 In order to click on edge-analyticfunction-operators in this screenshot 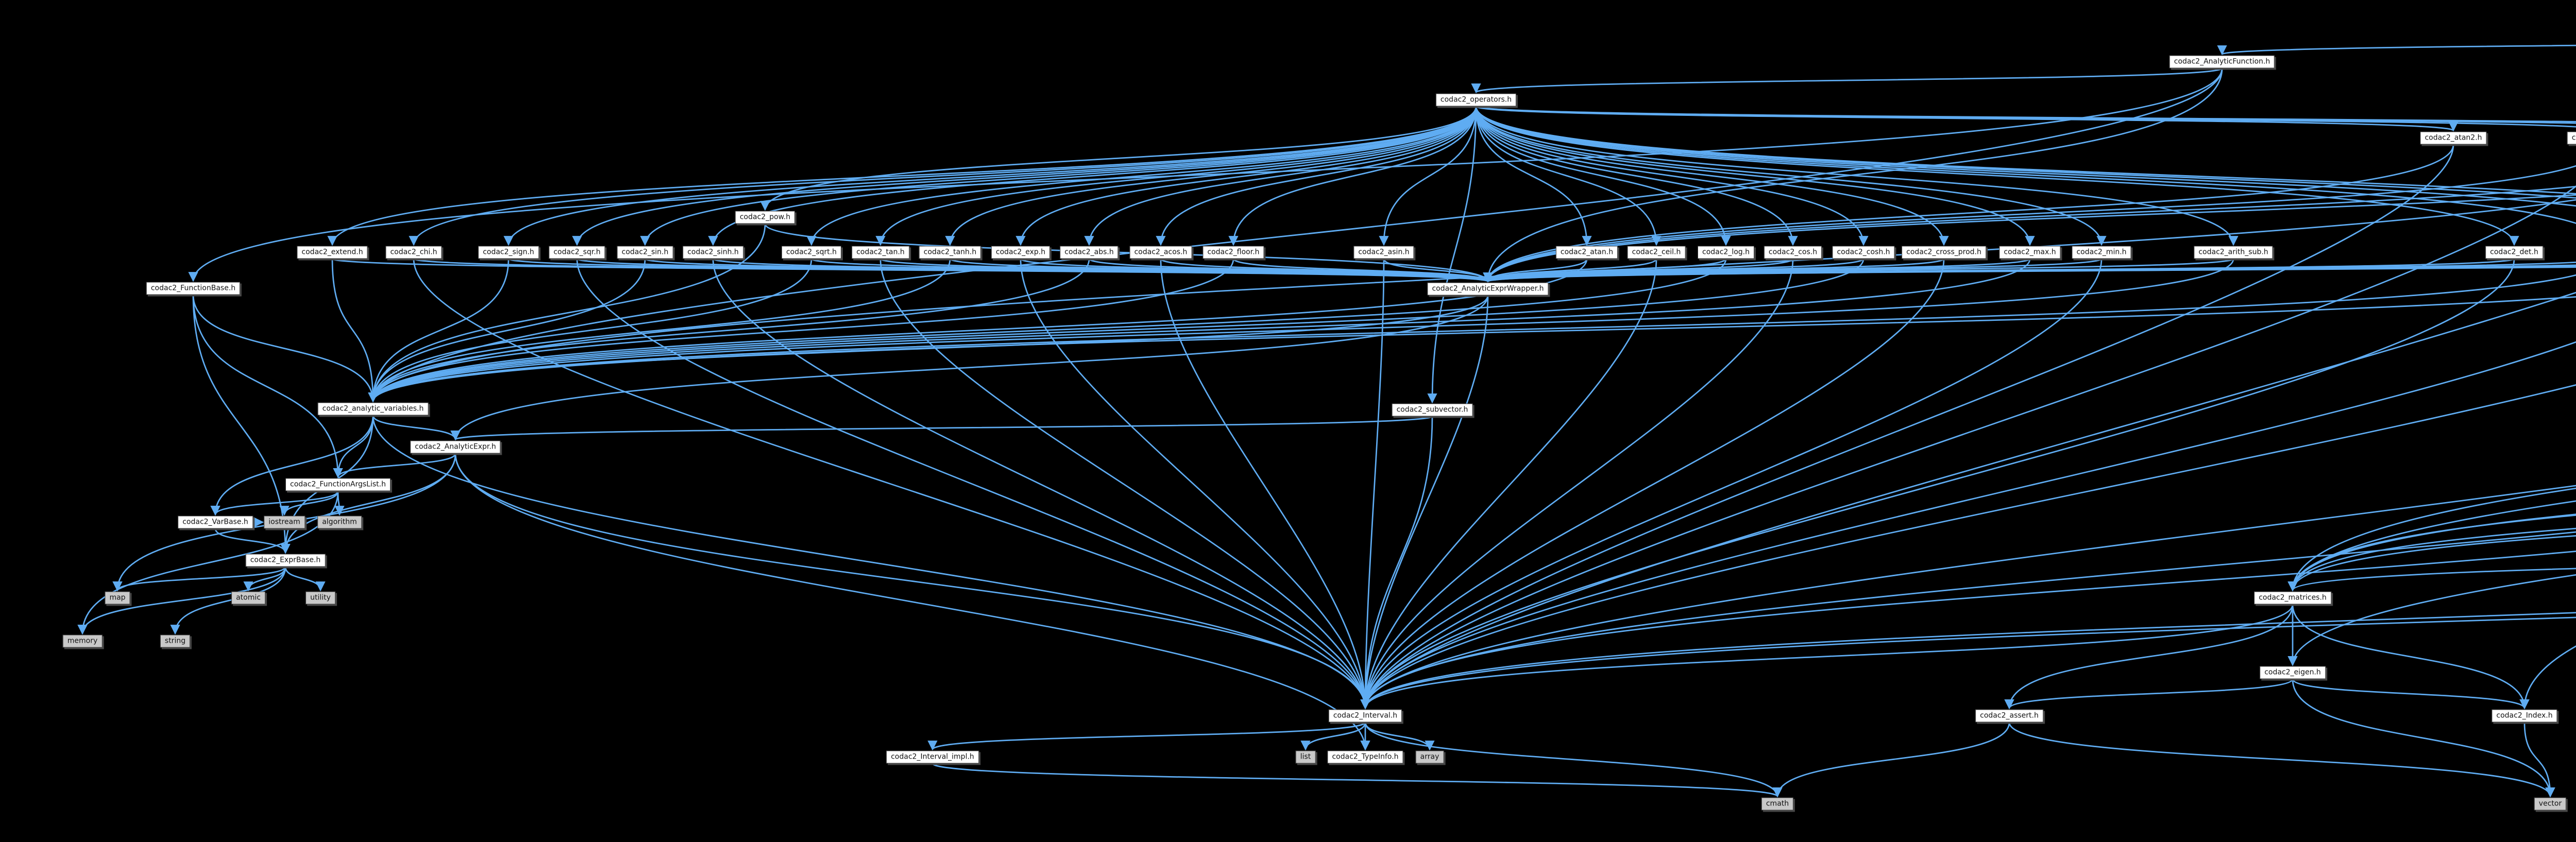, I will do `click(1847, 80)`.